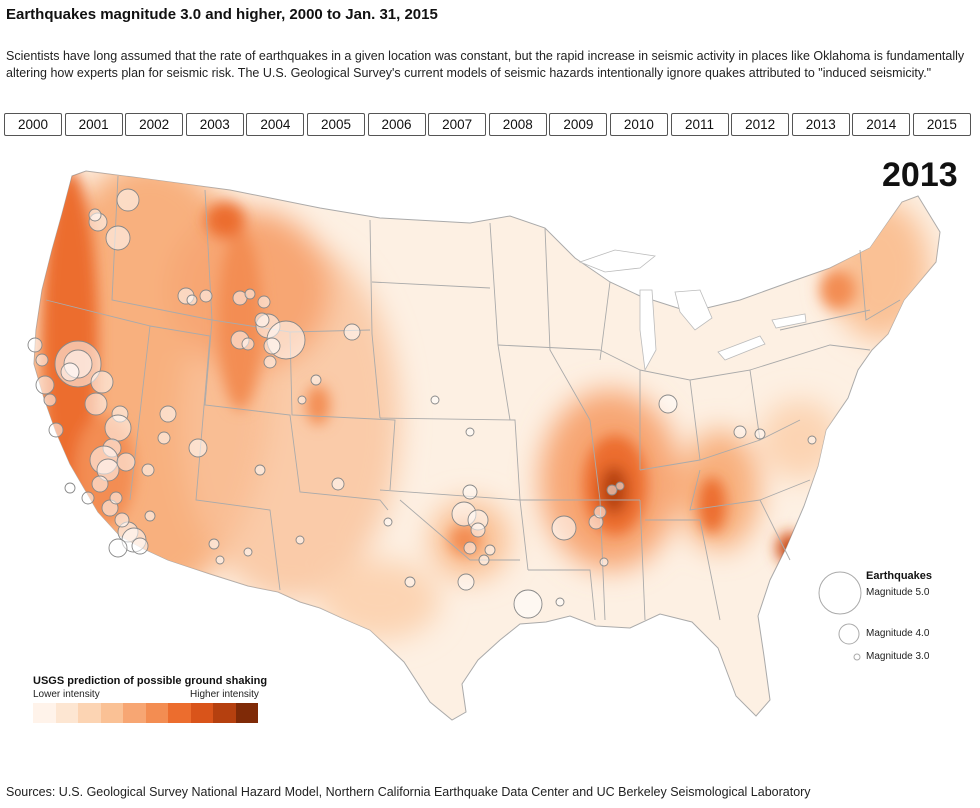 The height and width of the screenshot is (808, 980). What do you see at coordinates (154, 124) in the screenshot?
I see `year-button-2002: 2002` at bounding box center [154, 124].